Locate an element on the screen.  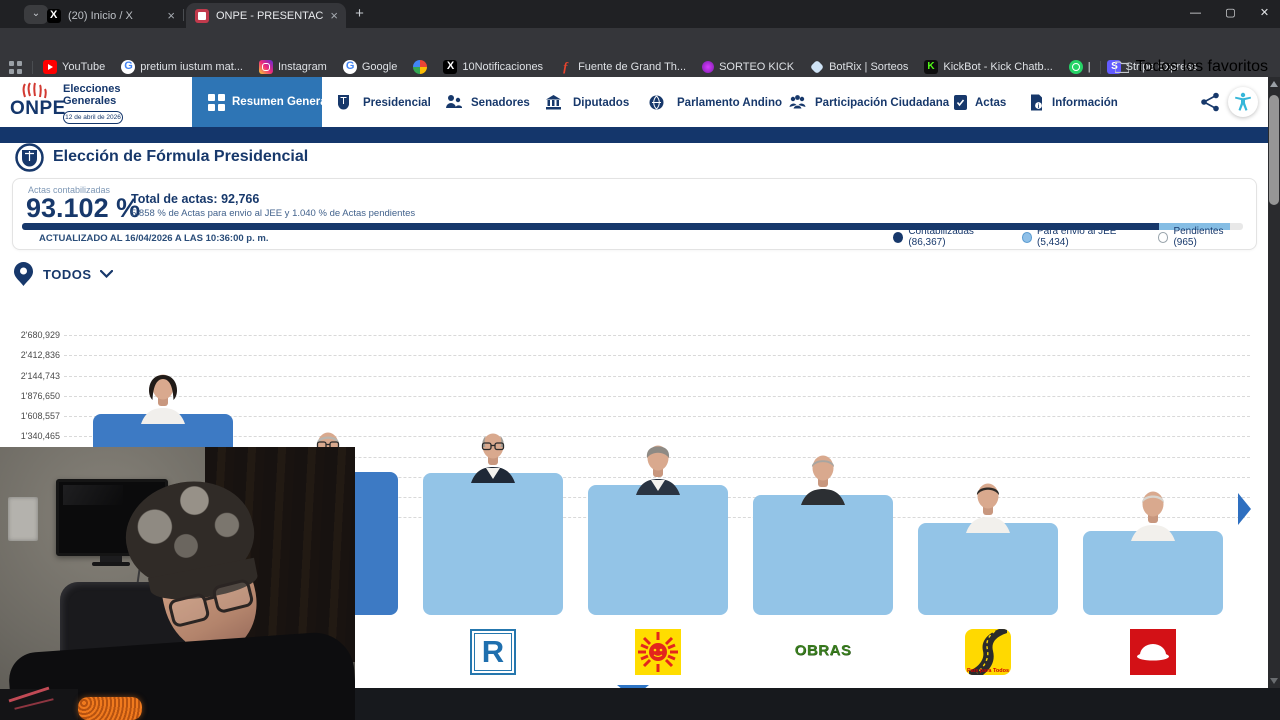
actas-caption: Actas contabilizadas is located at coordinates (69, 190).